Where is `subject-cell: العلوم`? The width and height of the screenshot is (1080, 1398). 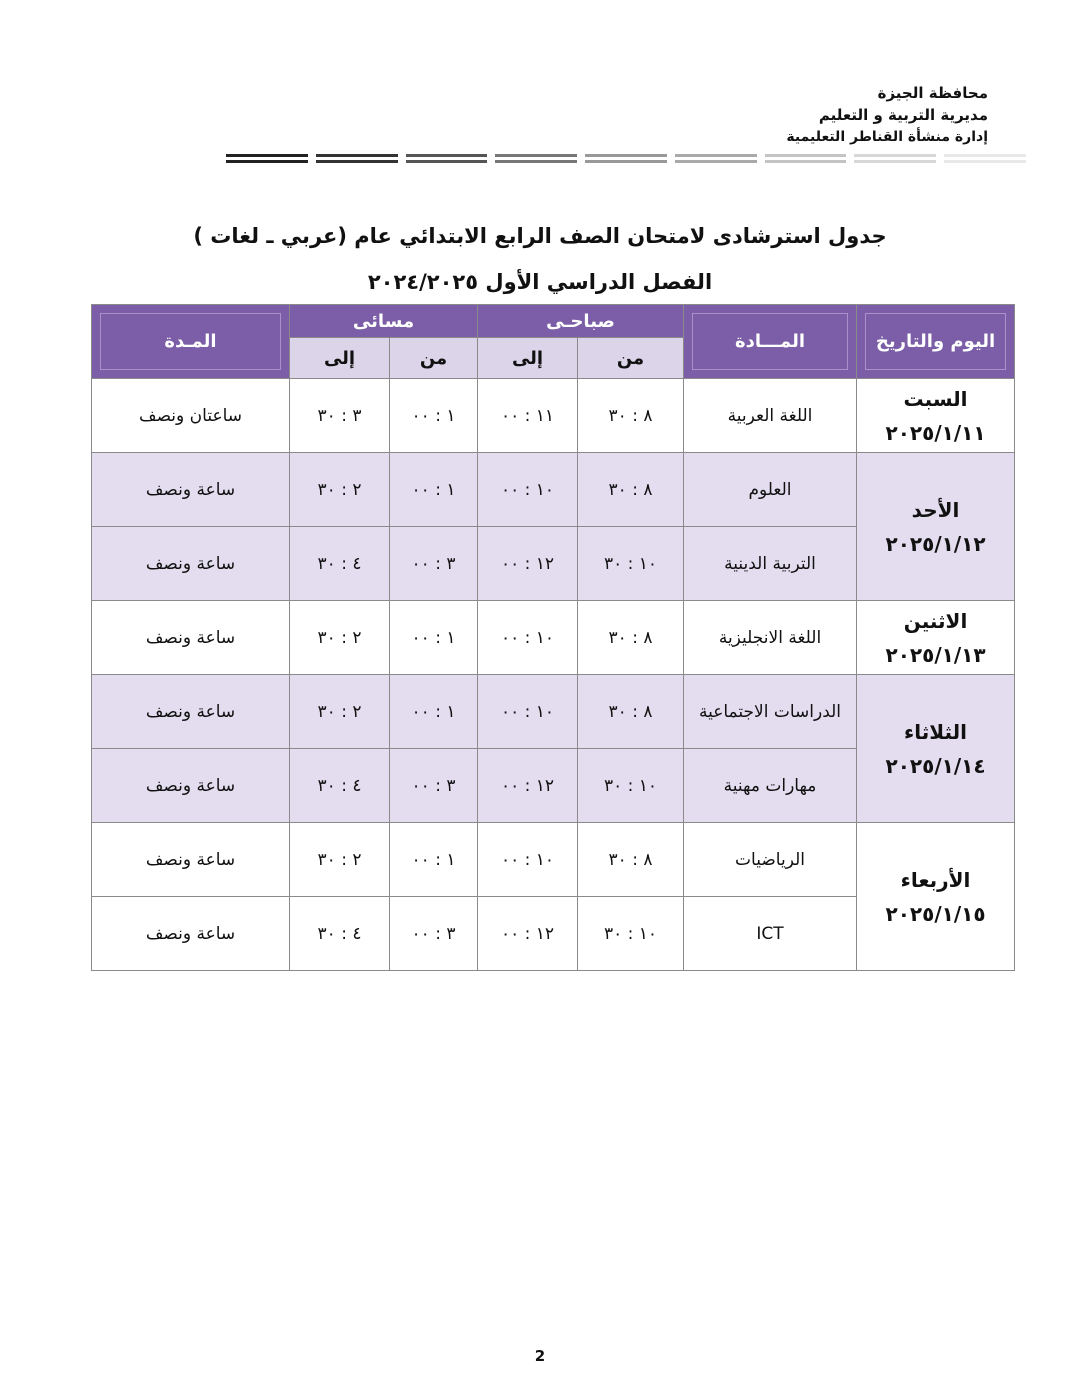
subject-cell: العلوم is located at coordinates (770, 489).